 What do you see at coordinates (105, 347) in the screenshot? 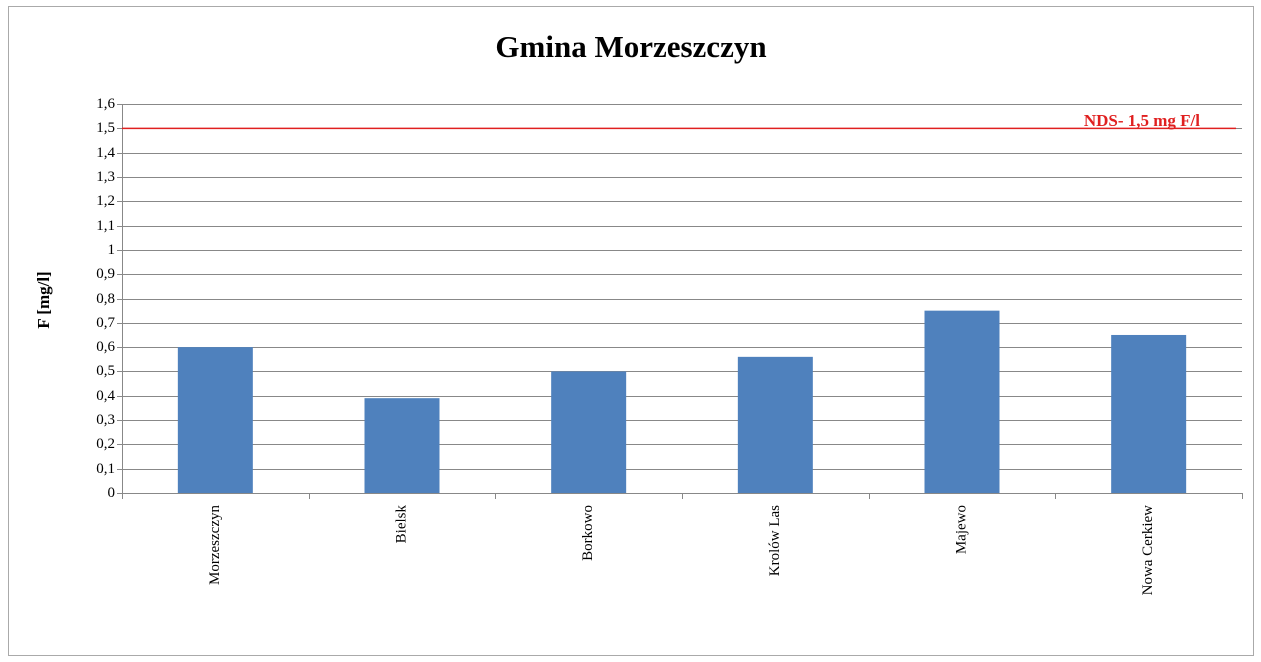
I see `y-tick-label: 0,6` at bounding box center [105, 347].